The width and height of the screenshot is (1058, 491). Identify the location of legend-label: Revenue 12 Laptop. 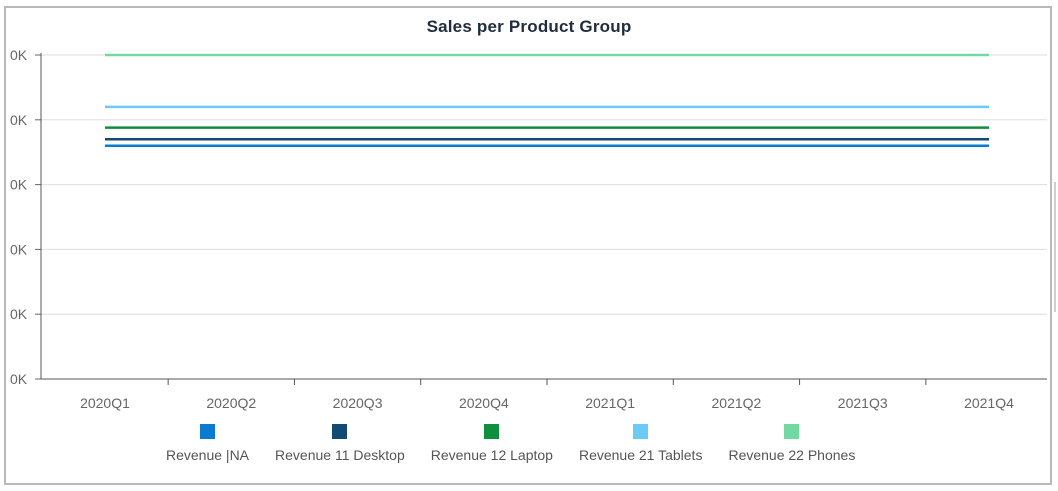
(491, 455).